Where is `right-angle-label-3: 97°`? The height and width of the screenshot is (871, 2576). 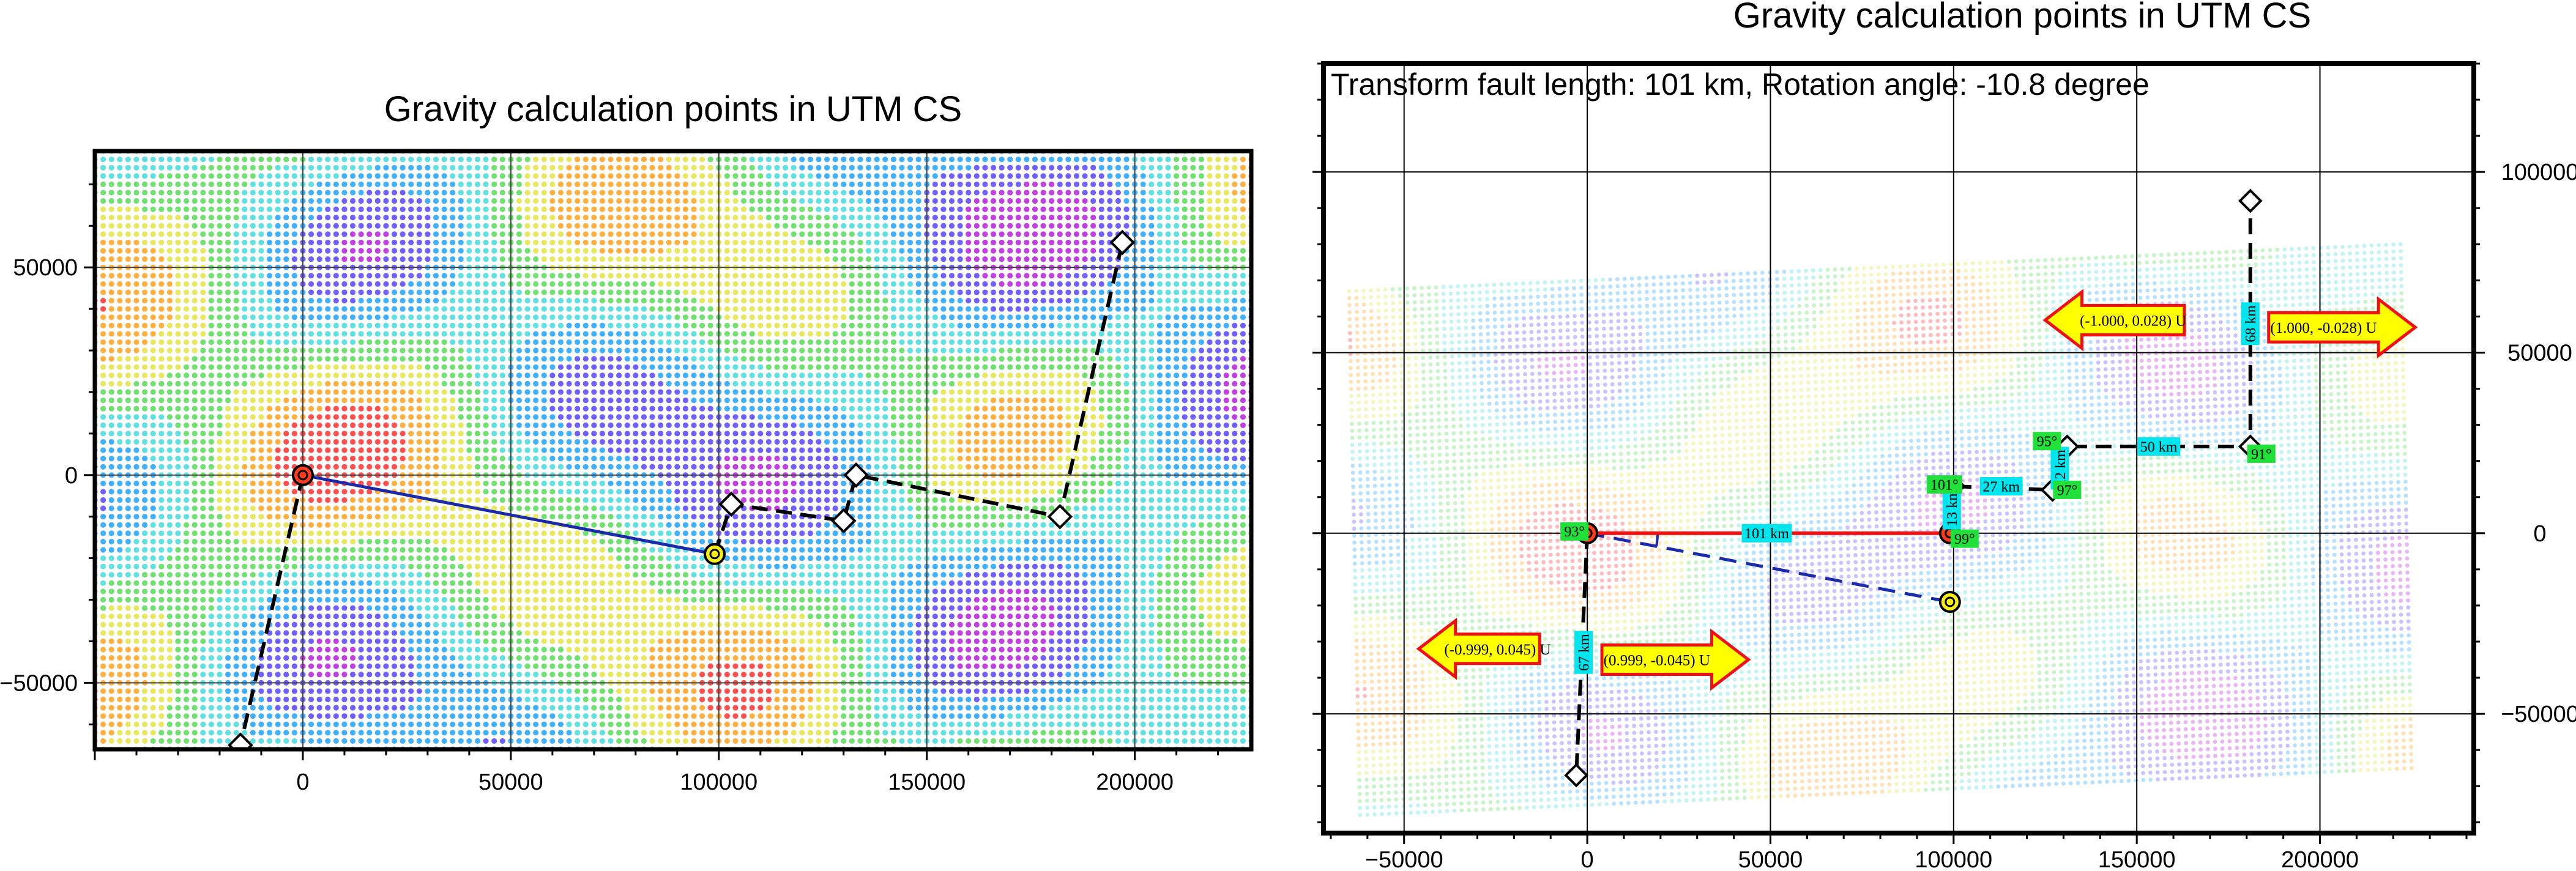 right-angle-label-3: 97° is located at coordinates (2068, 489).